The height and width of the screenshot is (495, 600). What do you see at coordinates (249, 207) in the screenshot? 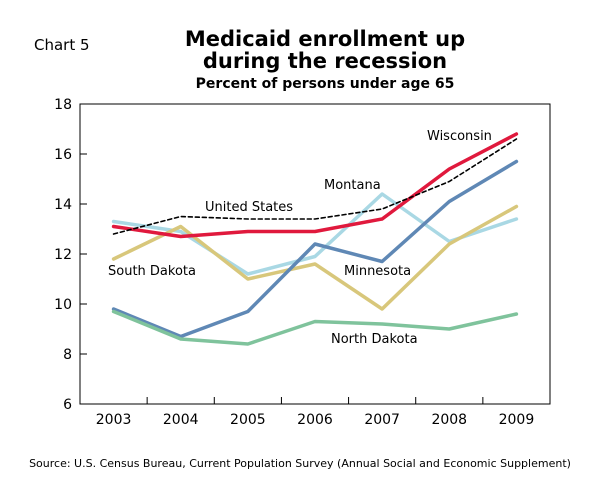
I see `series-label-united-states: United States` at bounding box center [249, 207].